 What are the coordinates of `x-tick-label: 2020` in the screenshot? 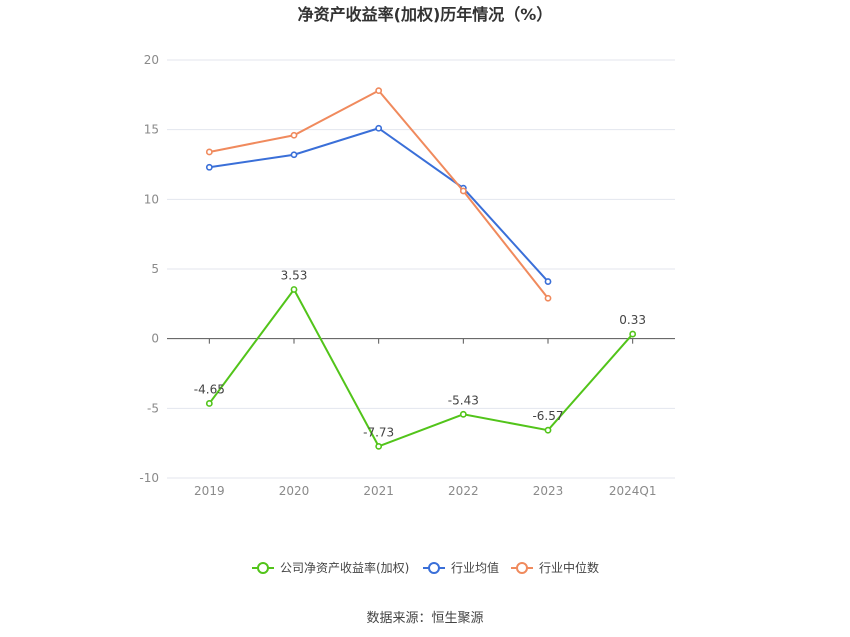 It's located at (294, 491).